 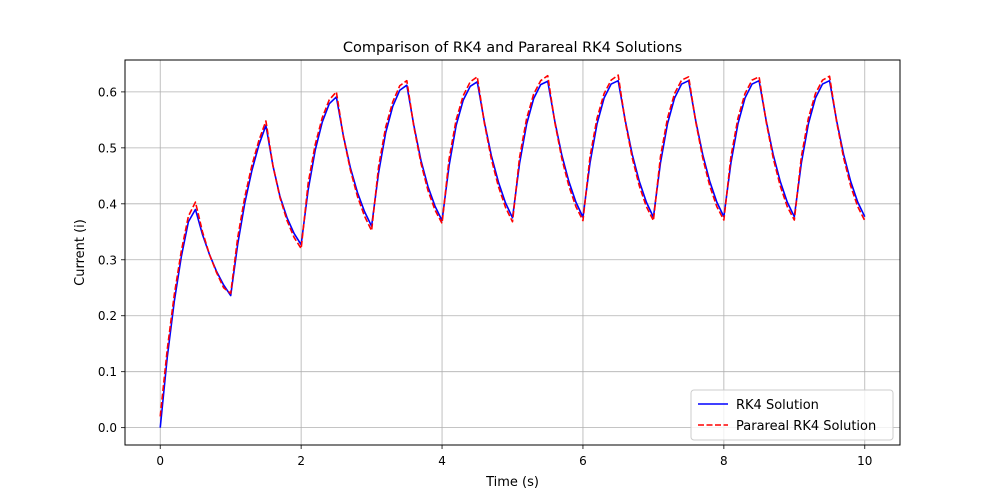 I want to click on y-tick-label: 0.0, so click(x=107, y=428).